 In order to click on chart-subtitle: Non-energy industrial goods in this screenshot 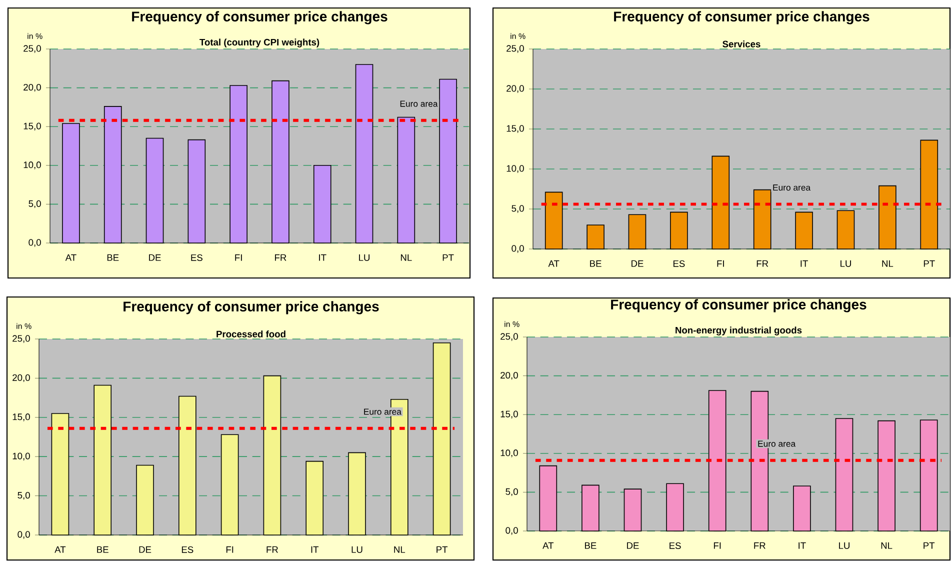, I will do `click(739, 331)`.